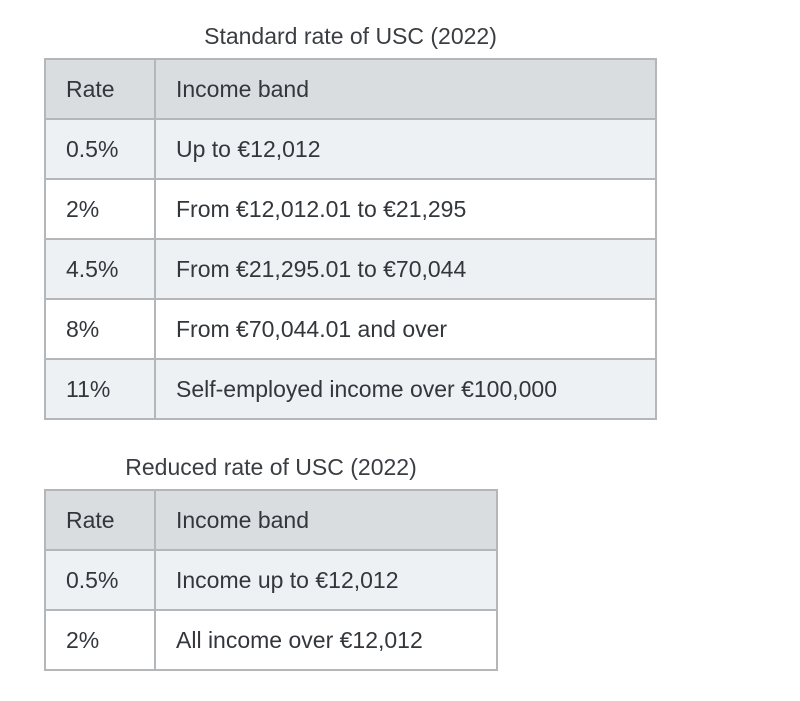 Image resolution: width=800 pixels, height=701 pixels. What do you see at coordinates (100, 329) in the screenshot?
I see `rate-cell: 8%` at bounding box center [100, 329].